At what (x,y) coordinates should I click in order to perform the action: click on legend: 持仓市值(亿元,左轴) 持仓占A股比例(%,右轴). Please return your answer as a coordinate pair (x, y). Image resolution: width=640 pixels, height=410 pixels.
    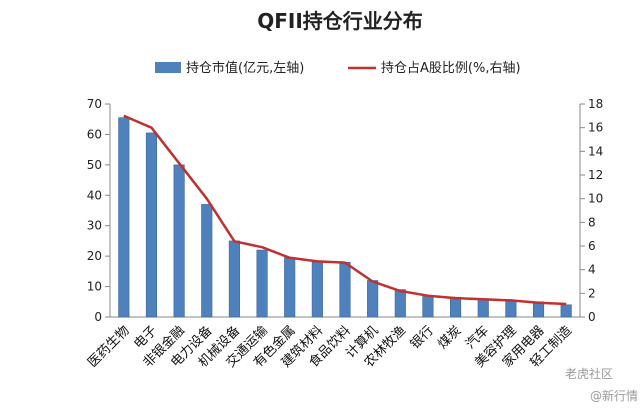
    Looking at the image, I should click on (338, 68).